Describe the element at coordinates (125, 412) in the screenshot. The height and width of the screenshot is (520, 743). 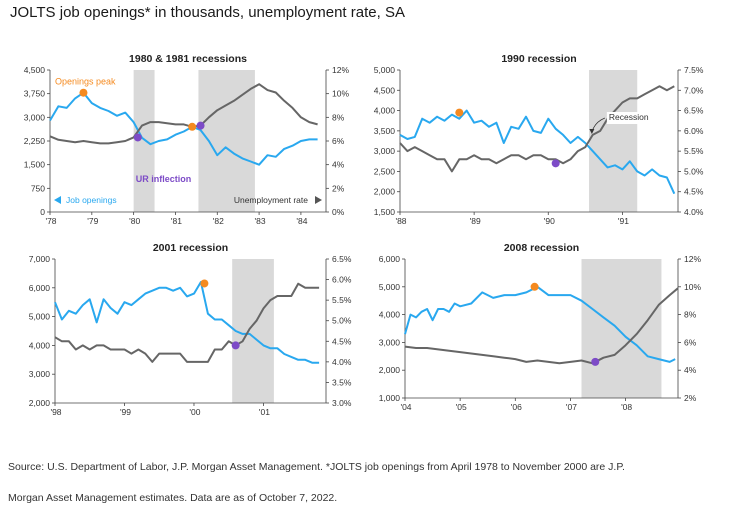
I see `x-tick-label: '99` at that location.